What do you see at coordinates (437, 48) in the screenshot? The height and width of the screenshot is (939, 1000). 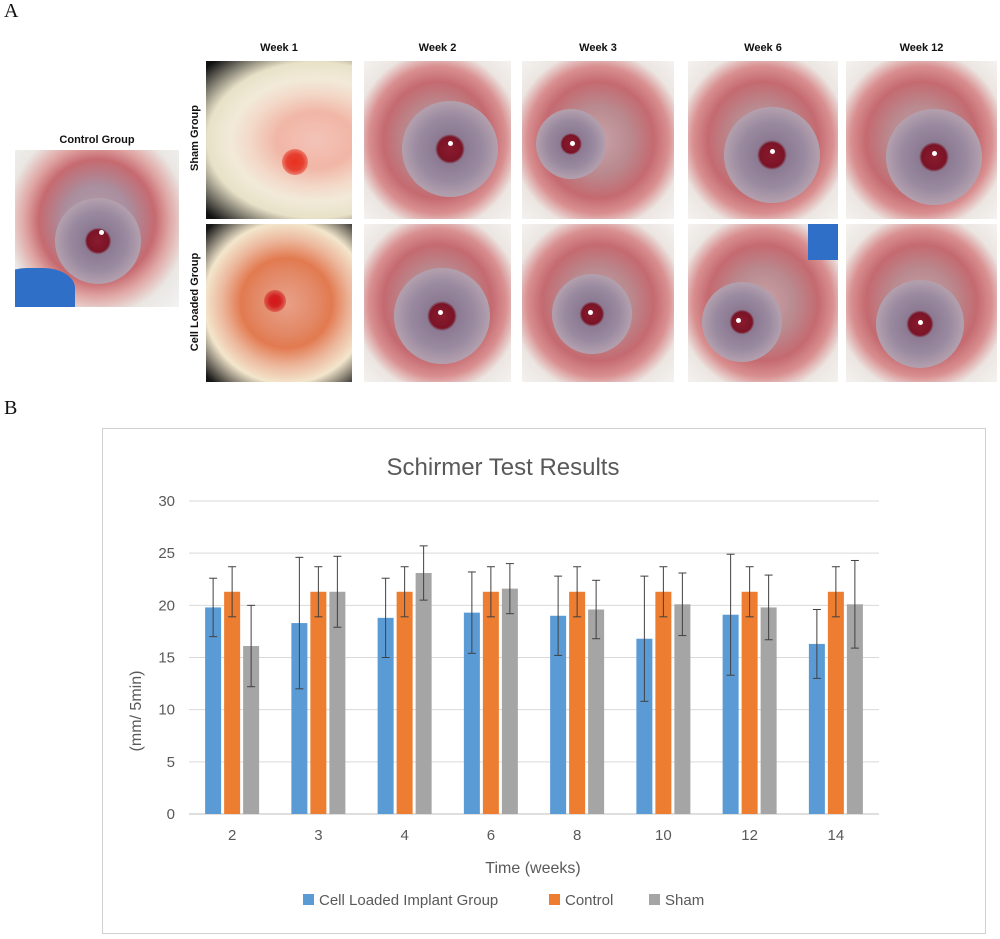 I see `column-label-week-2: Week 2` at bounding box center [437, 48].